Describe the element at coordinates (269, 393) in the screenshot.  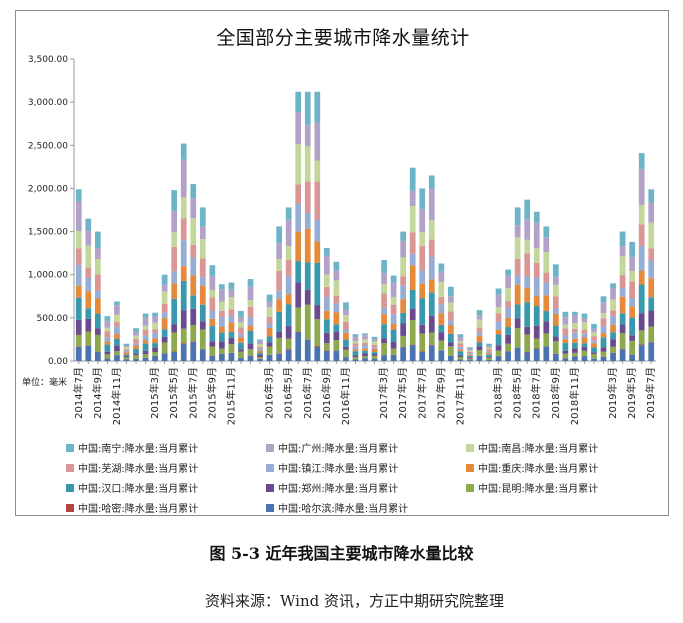
I see `x-tick-label: 2016年3月` at that location.